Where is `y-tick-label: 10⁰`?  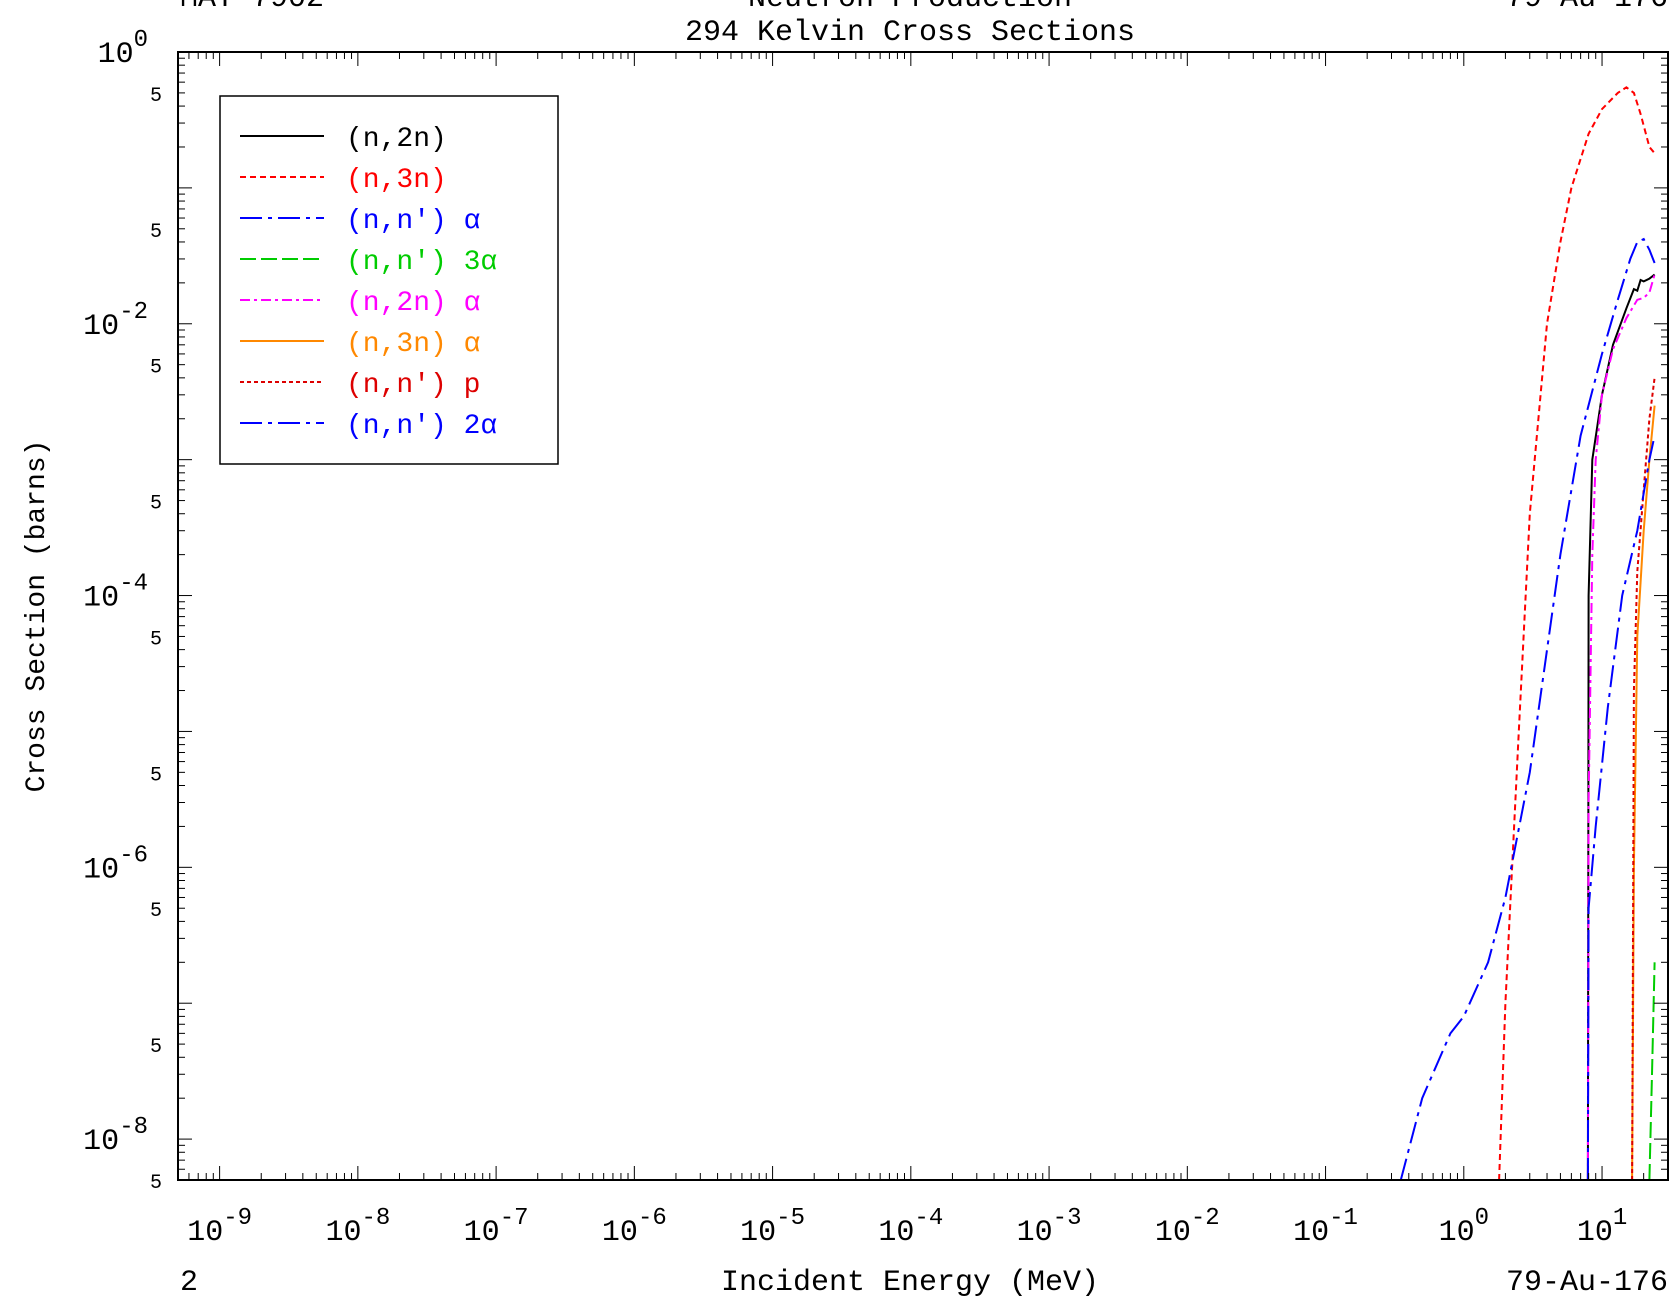
y-tick-label: 10⁰ is located at coordinates (123, 49).